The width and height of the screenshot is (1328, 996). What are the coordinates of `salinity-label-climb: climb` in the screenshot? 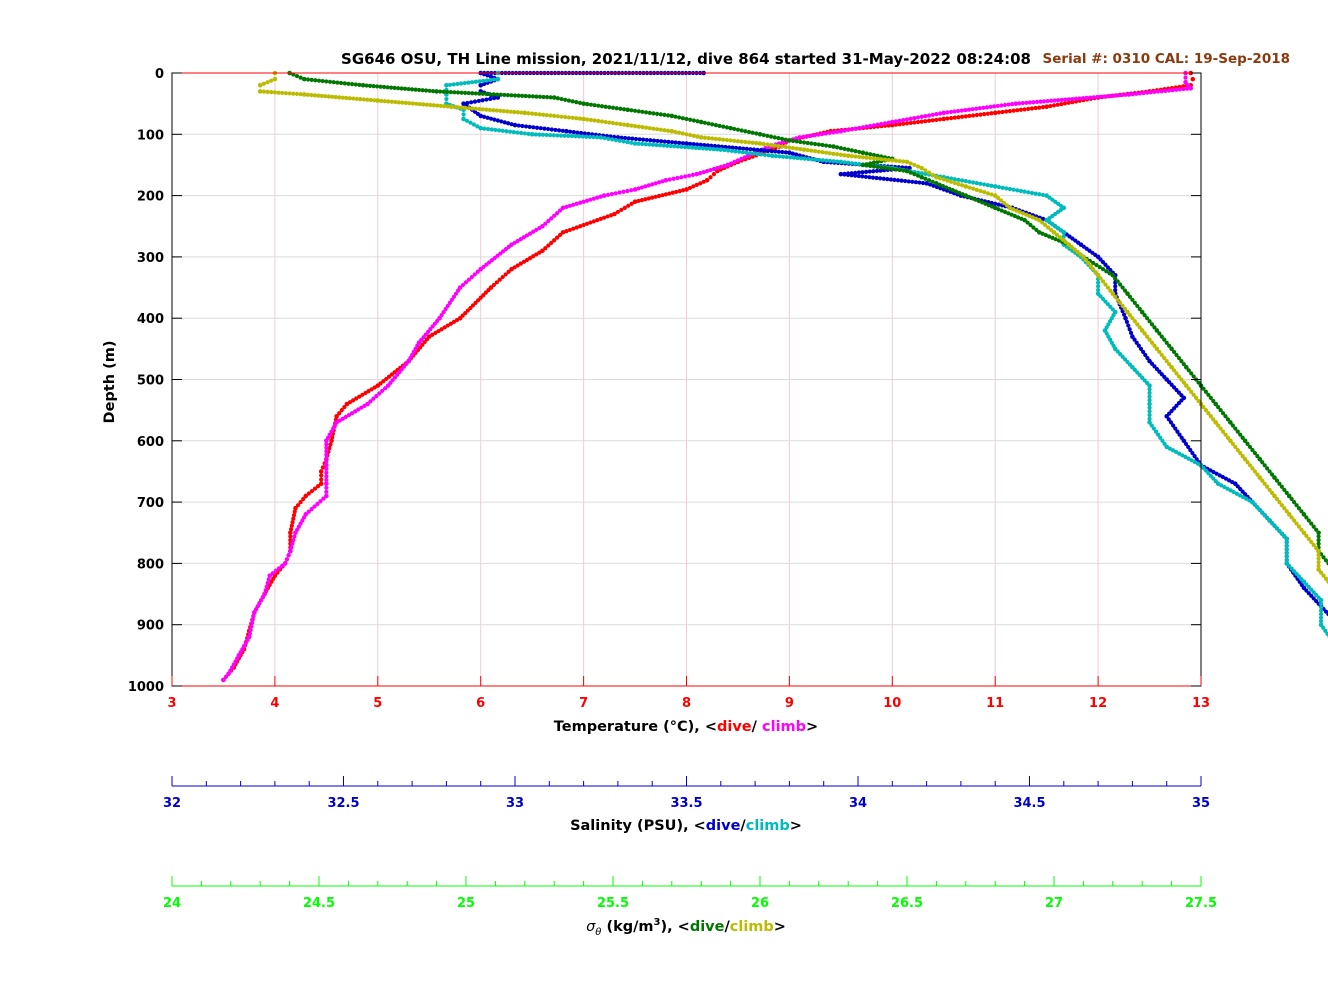 It's located at (768, 826).